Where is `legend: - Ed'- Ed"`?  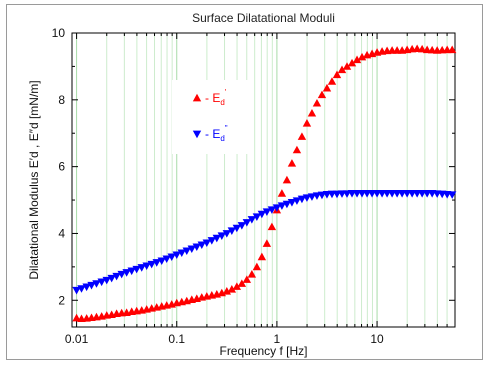 legend: - Ed'- Ed" is located at coordinates (210, 117).